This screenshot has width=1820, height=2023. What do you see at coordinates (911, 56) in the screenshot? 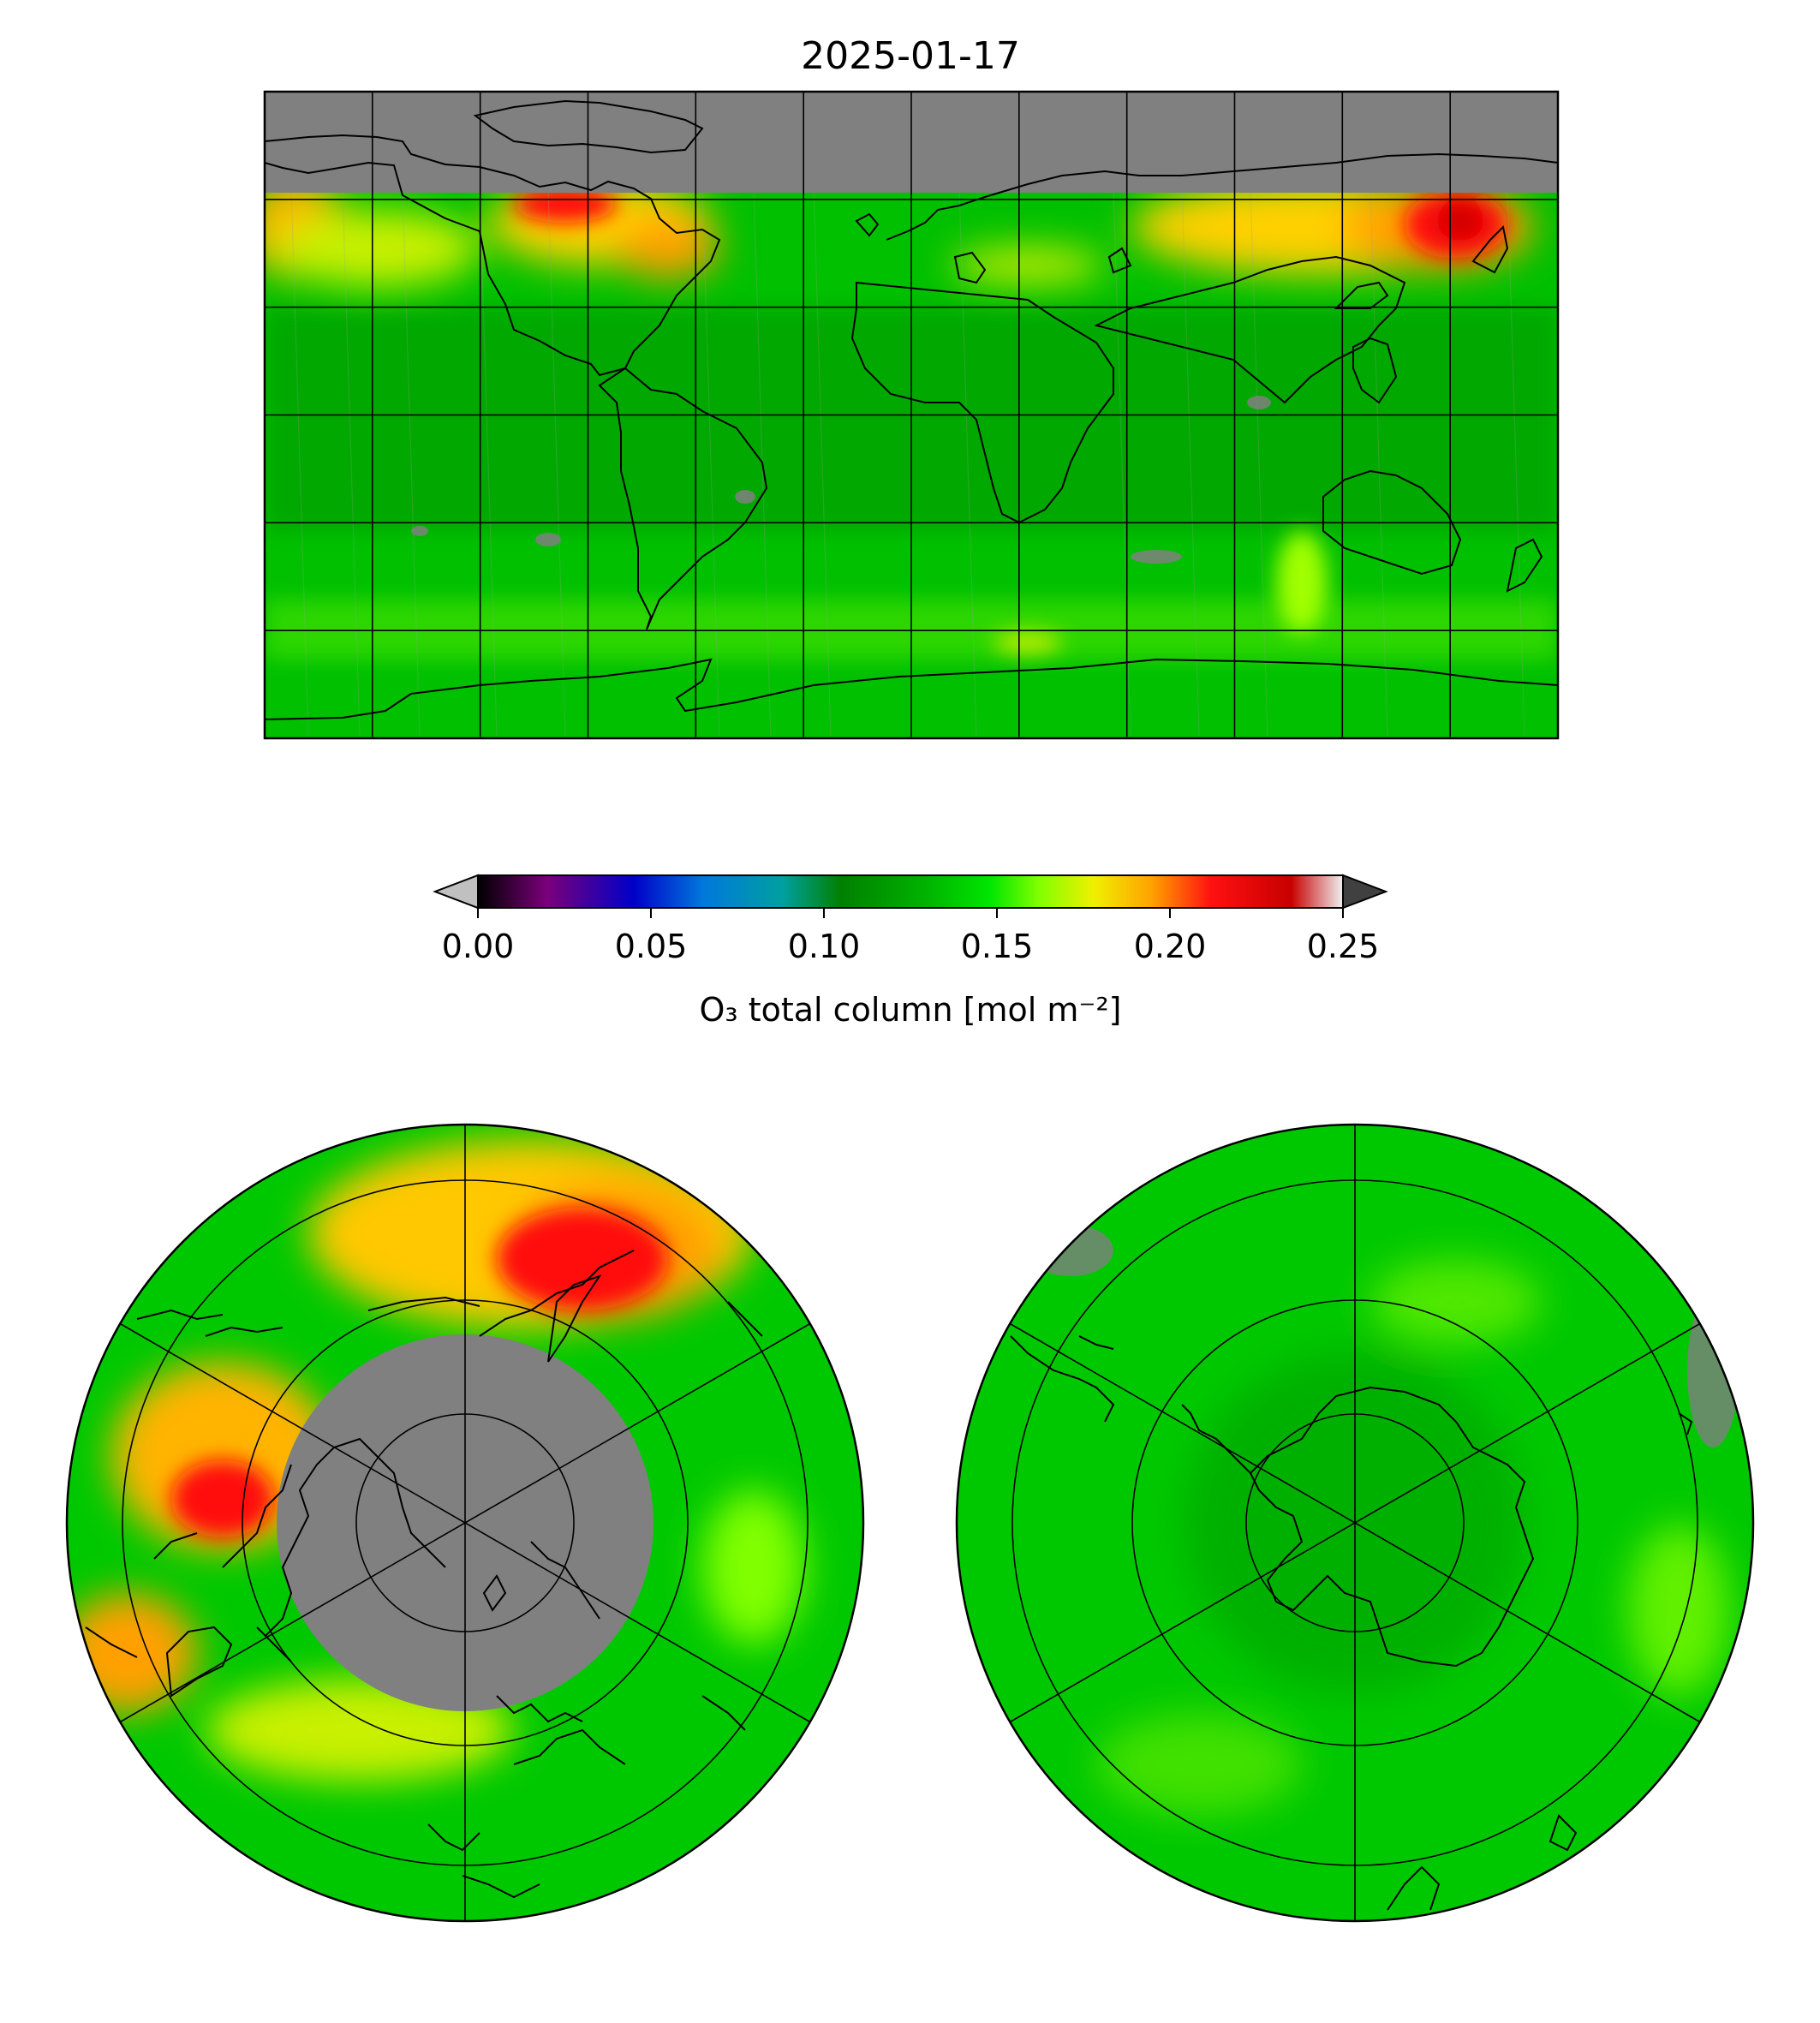
I see `figure-title: 2025-01-17` at bounding box center [911, 56].